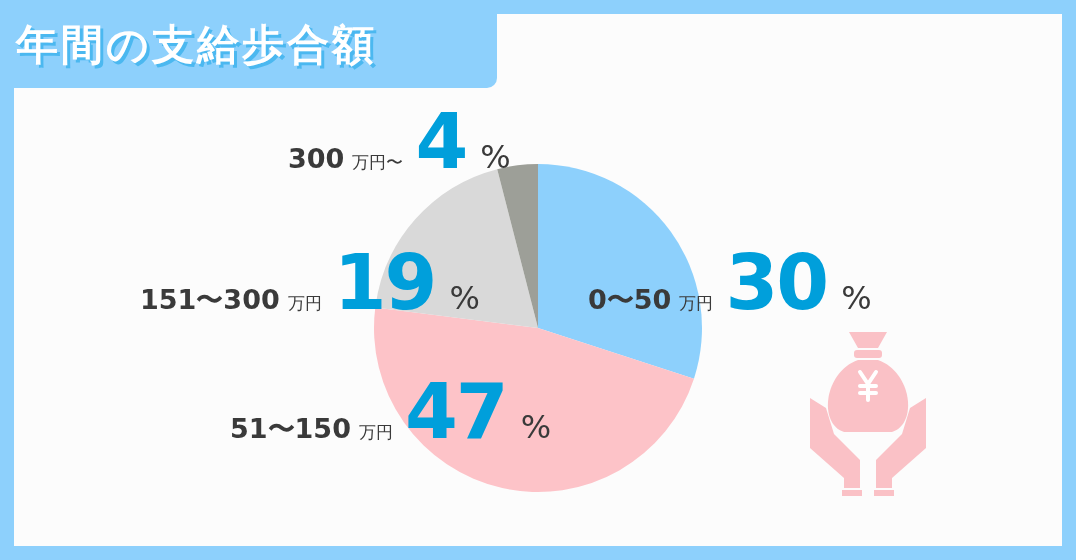 Image resolution: width=1076 pixels, height=560 pixels. I want to click on data-label: 19%, so click(406, 283).